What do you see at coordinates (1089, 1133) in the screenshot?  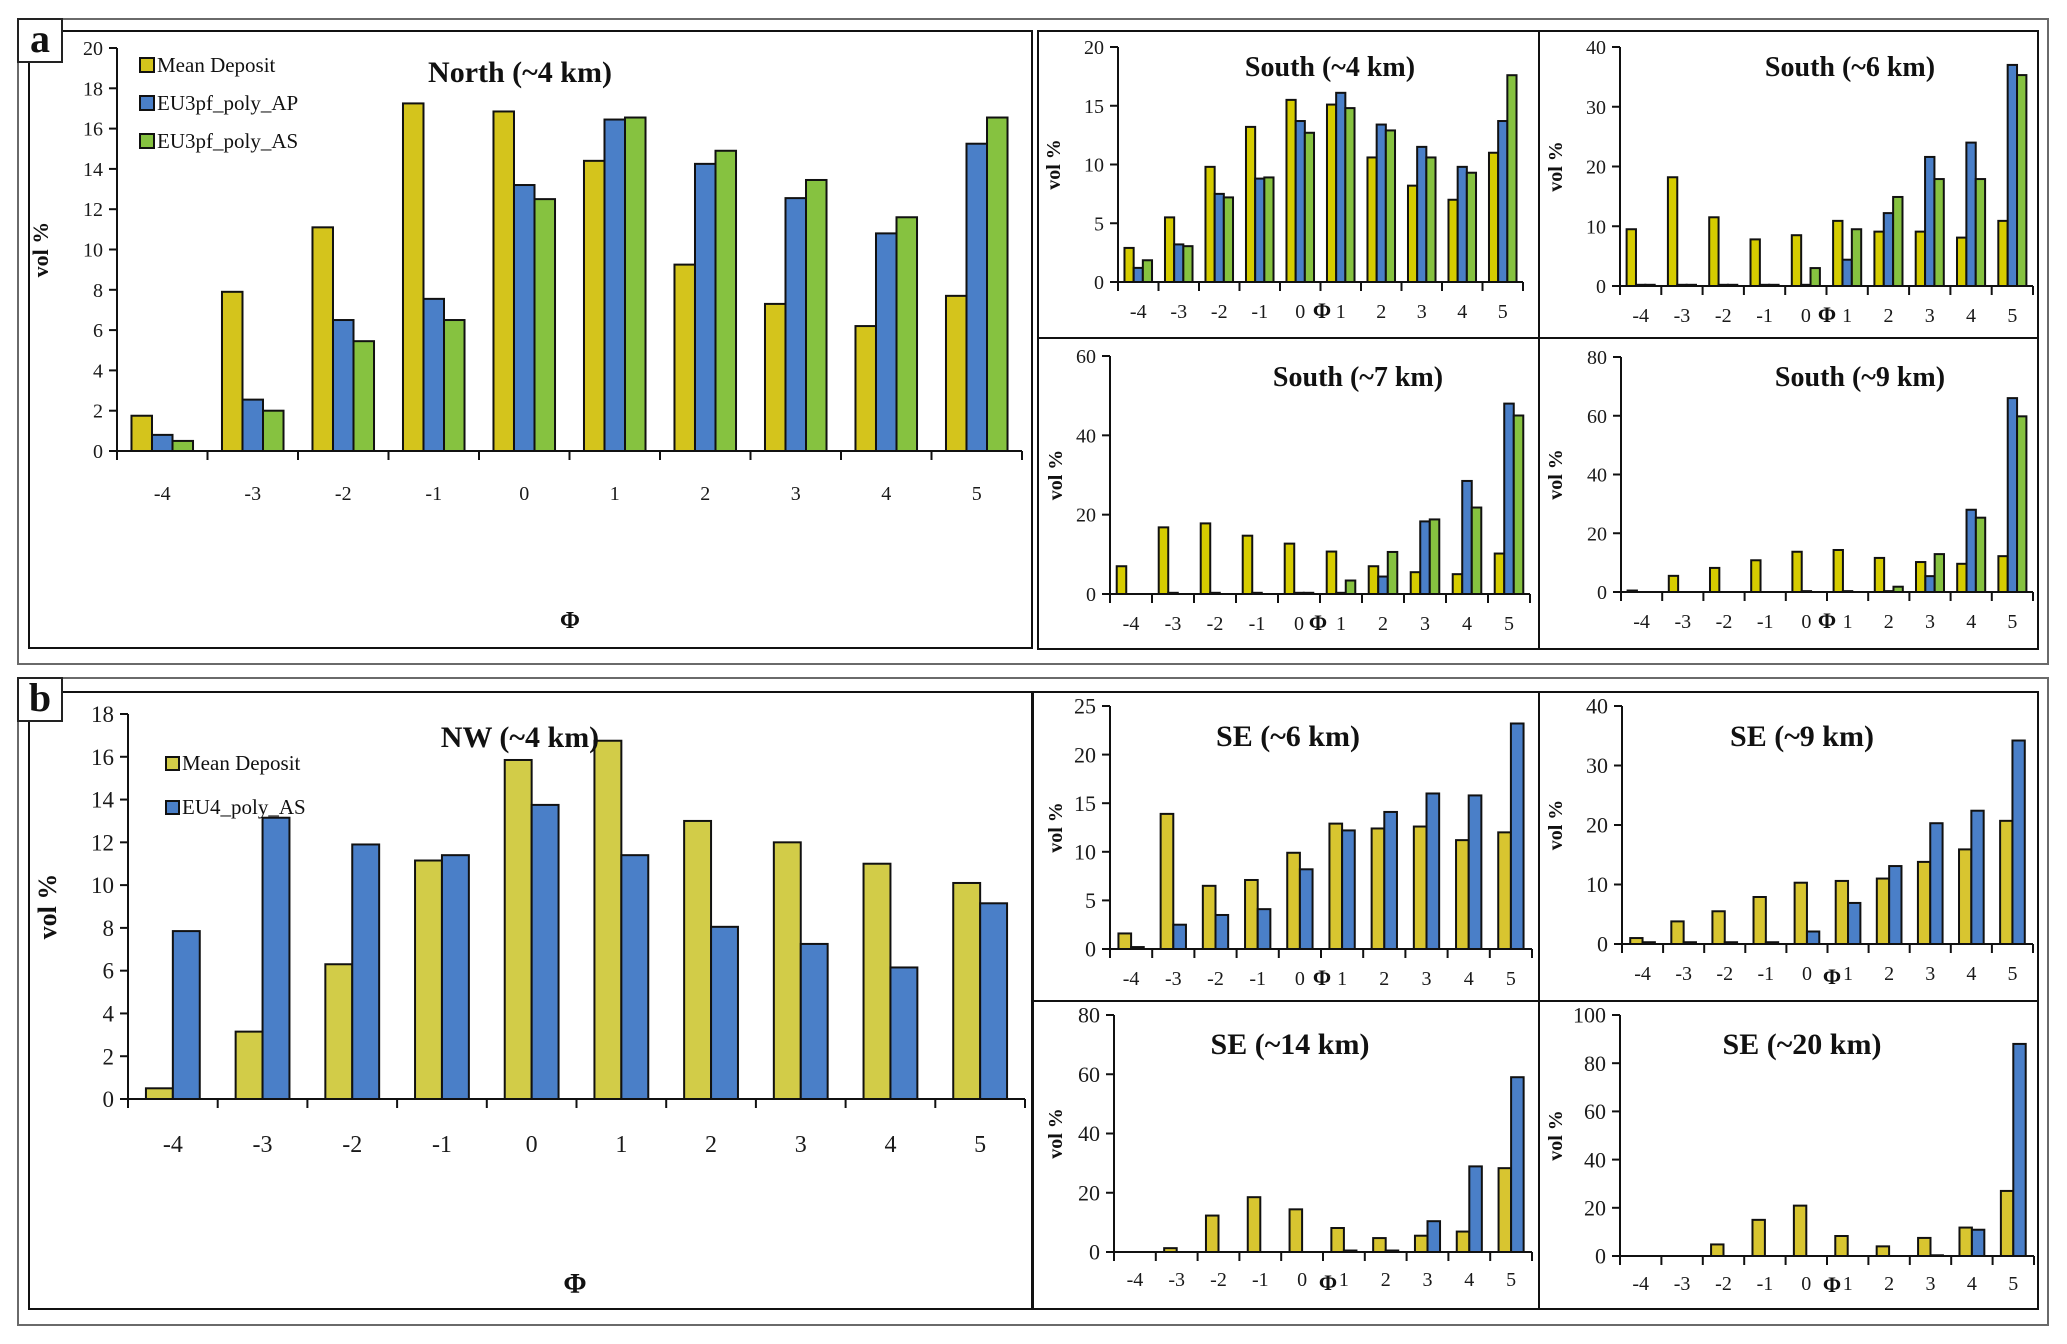 I see `y-tick-label: 40` at bounding box center [1089, 1133].